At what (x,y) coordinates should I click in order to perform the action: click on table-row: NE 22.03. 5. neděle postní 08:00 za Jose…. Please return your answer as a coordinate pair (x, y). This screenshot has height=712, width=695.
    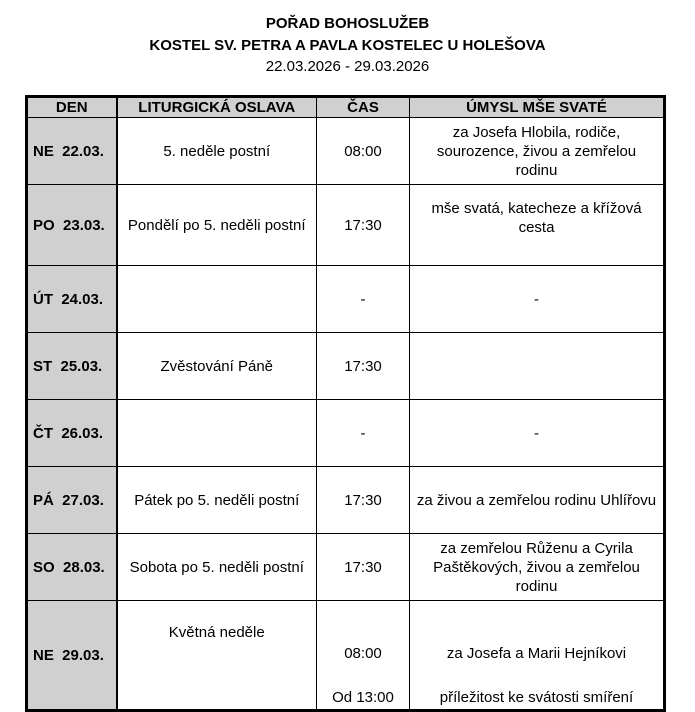
    Looking at the image, I should click on (345, 151).